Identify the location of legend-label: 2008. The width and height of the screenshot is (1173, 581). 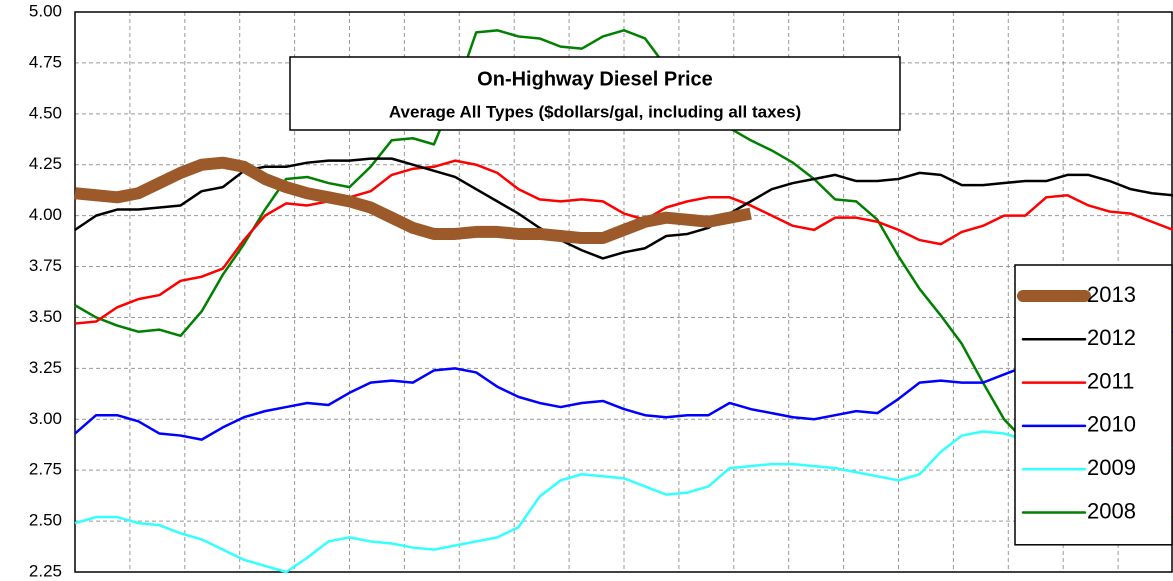
(1111, 510).